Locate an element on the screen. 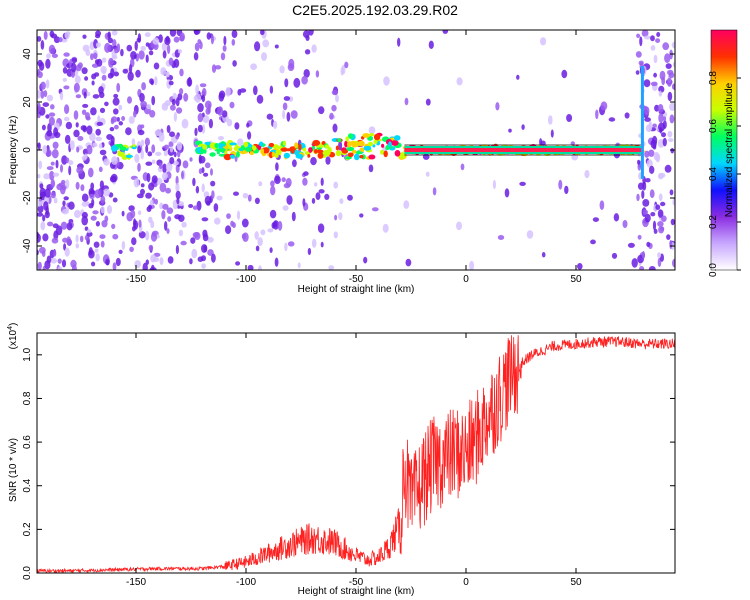  colorbar-label: Normalized spectral amplitude is located at coordinates (729, 149).